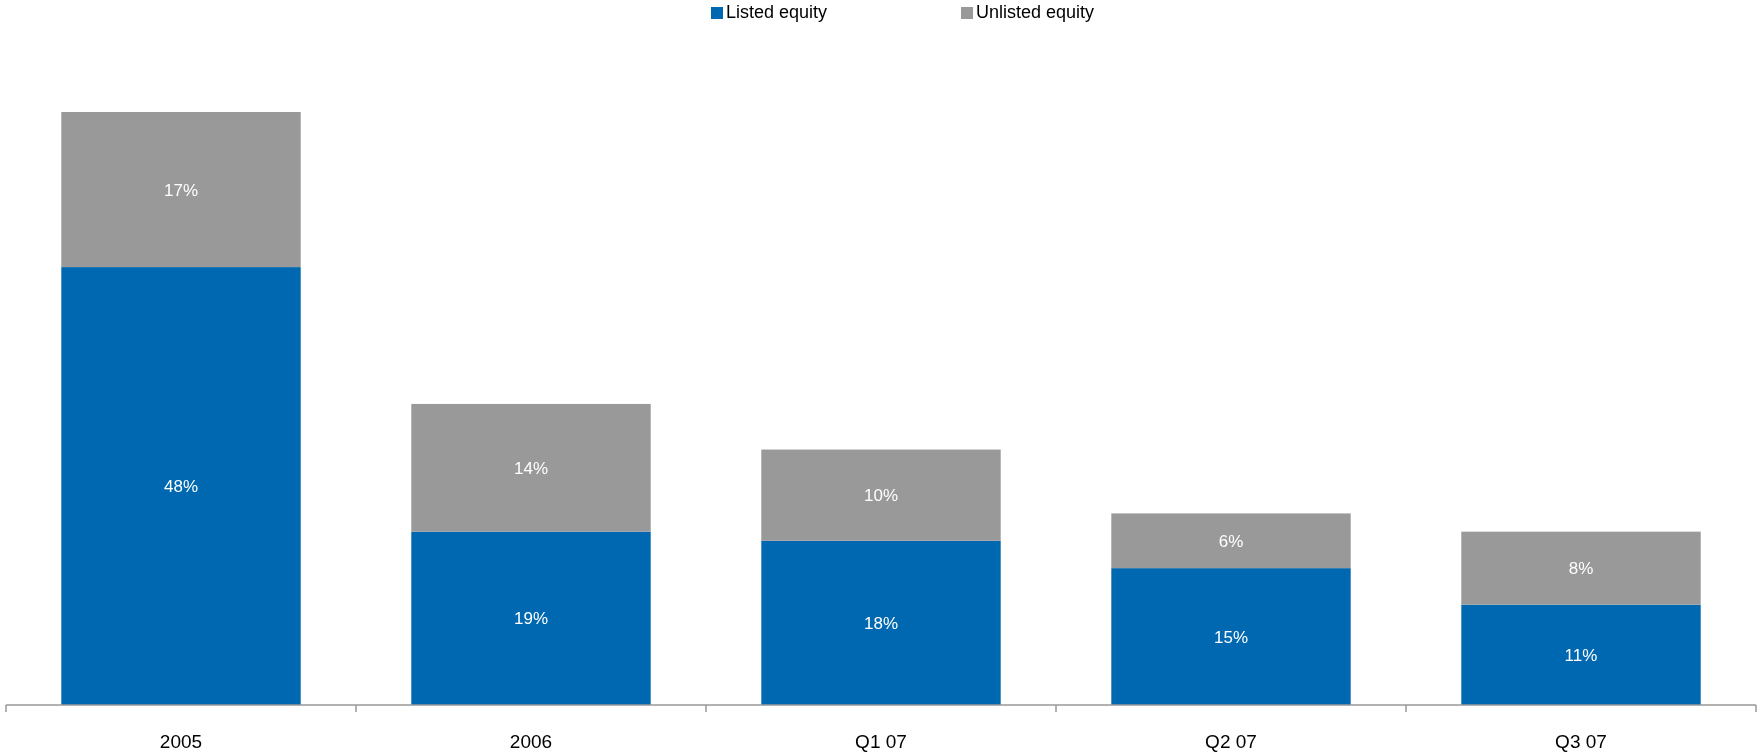  I want to click on data-label: 18%, so click(881, 623).